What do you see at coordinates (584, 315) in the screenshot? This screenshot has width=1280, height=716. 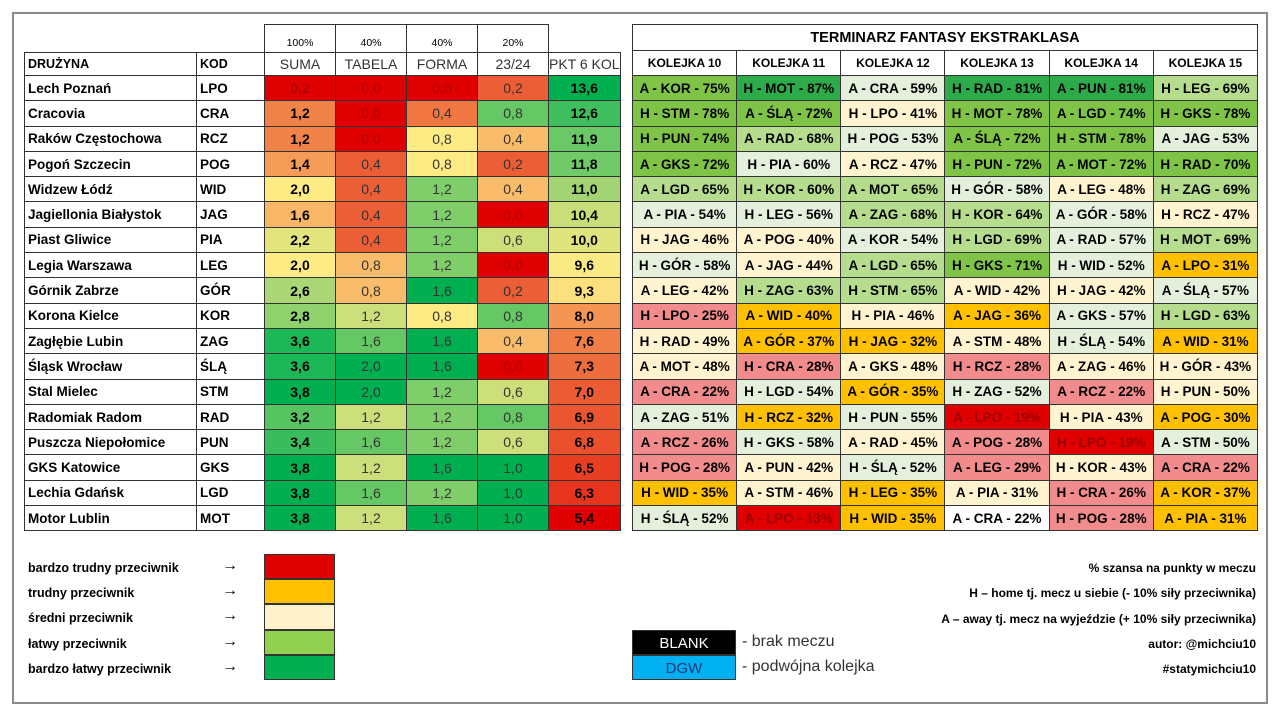 I see `pkt-value: 8,0` at bounding box center [584, 315].